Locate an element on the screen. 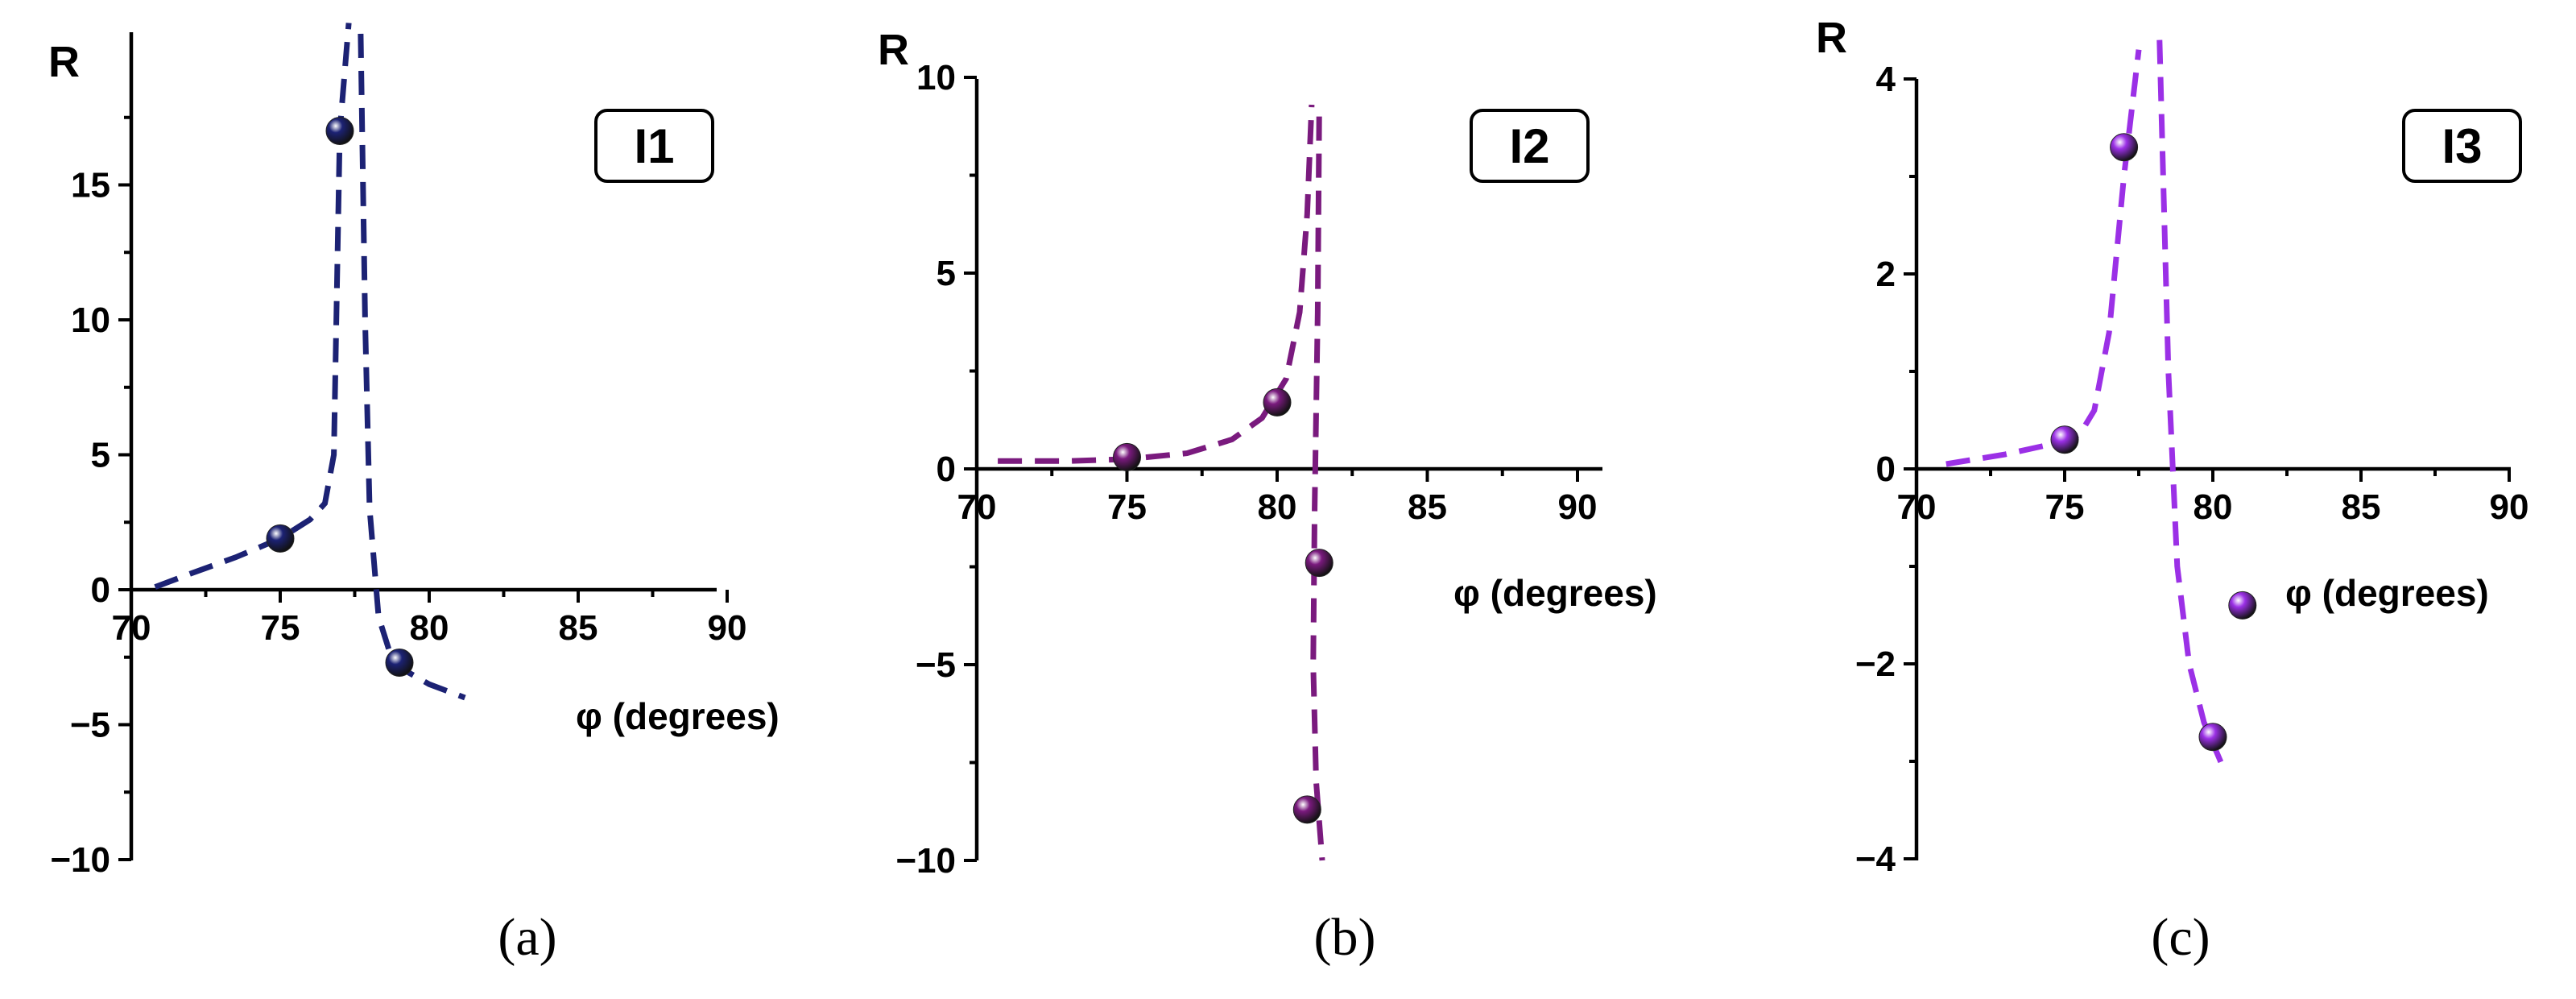 The height and width of the screenshot is (999, 2576). y-tick-label: −4 is located at coordinates (1876, 859).